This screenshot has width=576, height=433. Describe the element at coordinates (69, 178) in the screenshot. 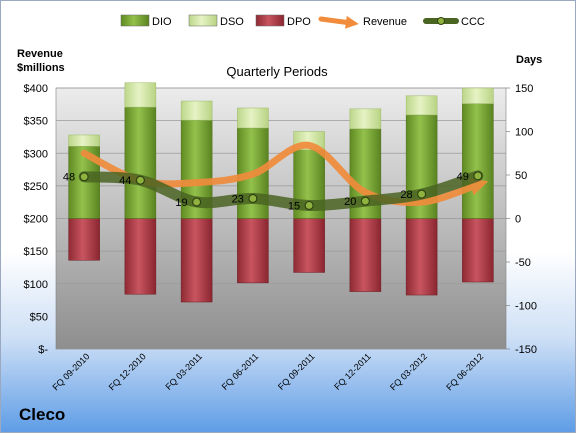

I see `ccc-data-label: 48` at that location.